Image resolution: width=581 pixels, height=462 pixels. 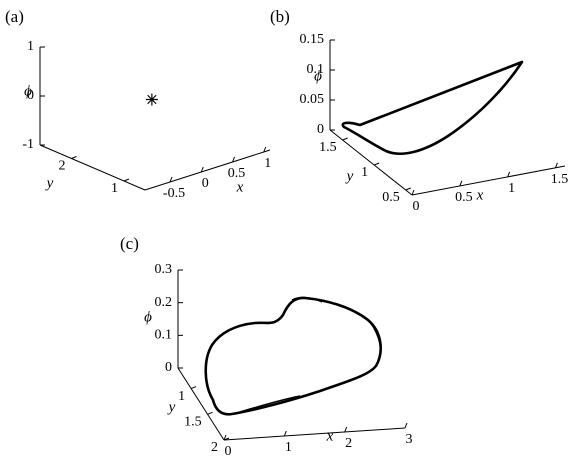 I want to click on x-tick-label: 3, so click(x=409, y=439).